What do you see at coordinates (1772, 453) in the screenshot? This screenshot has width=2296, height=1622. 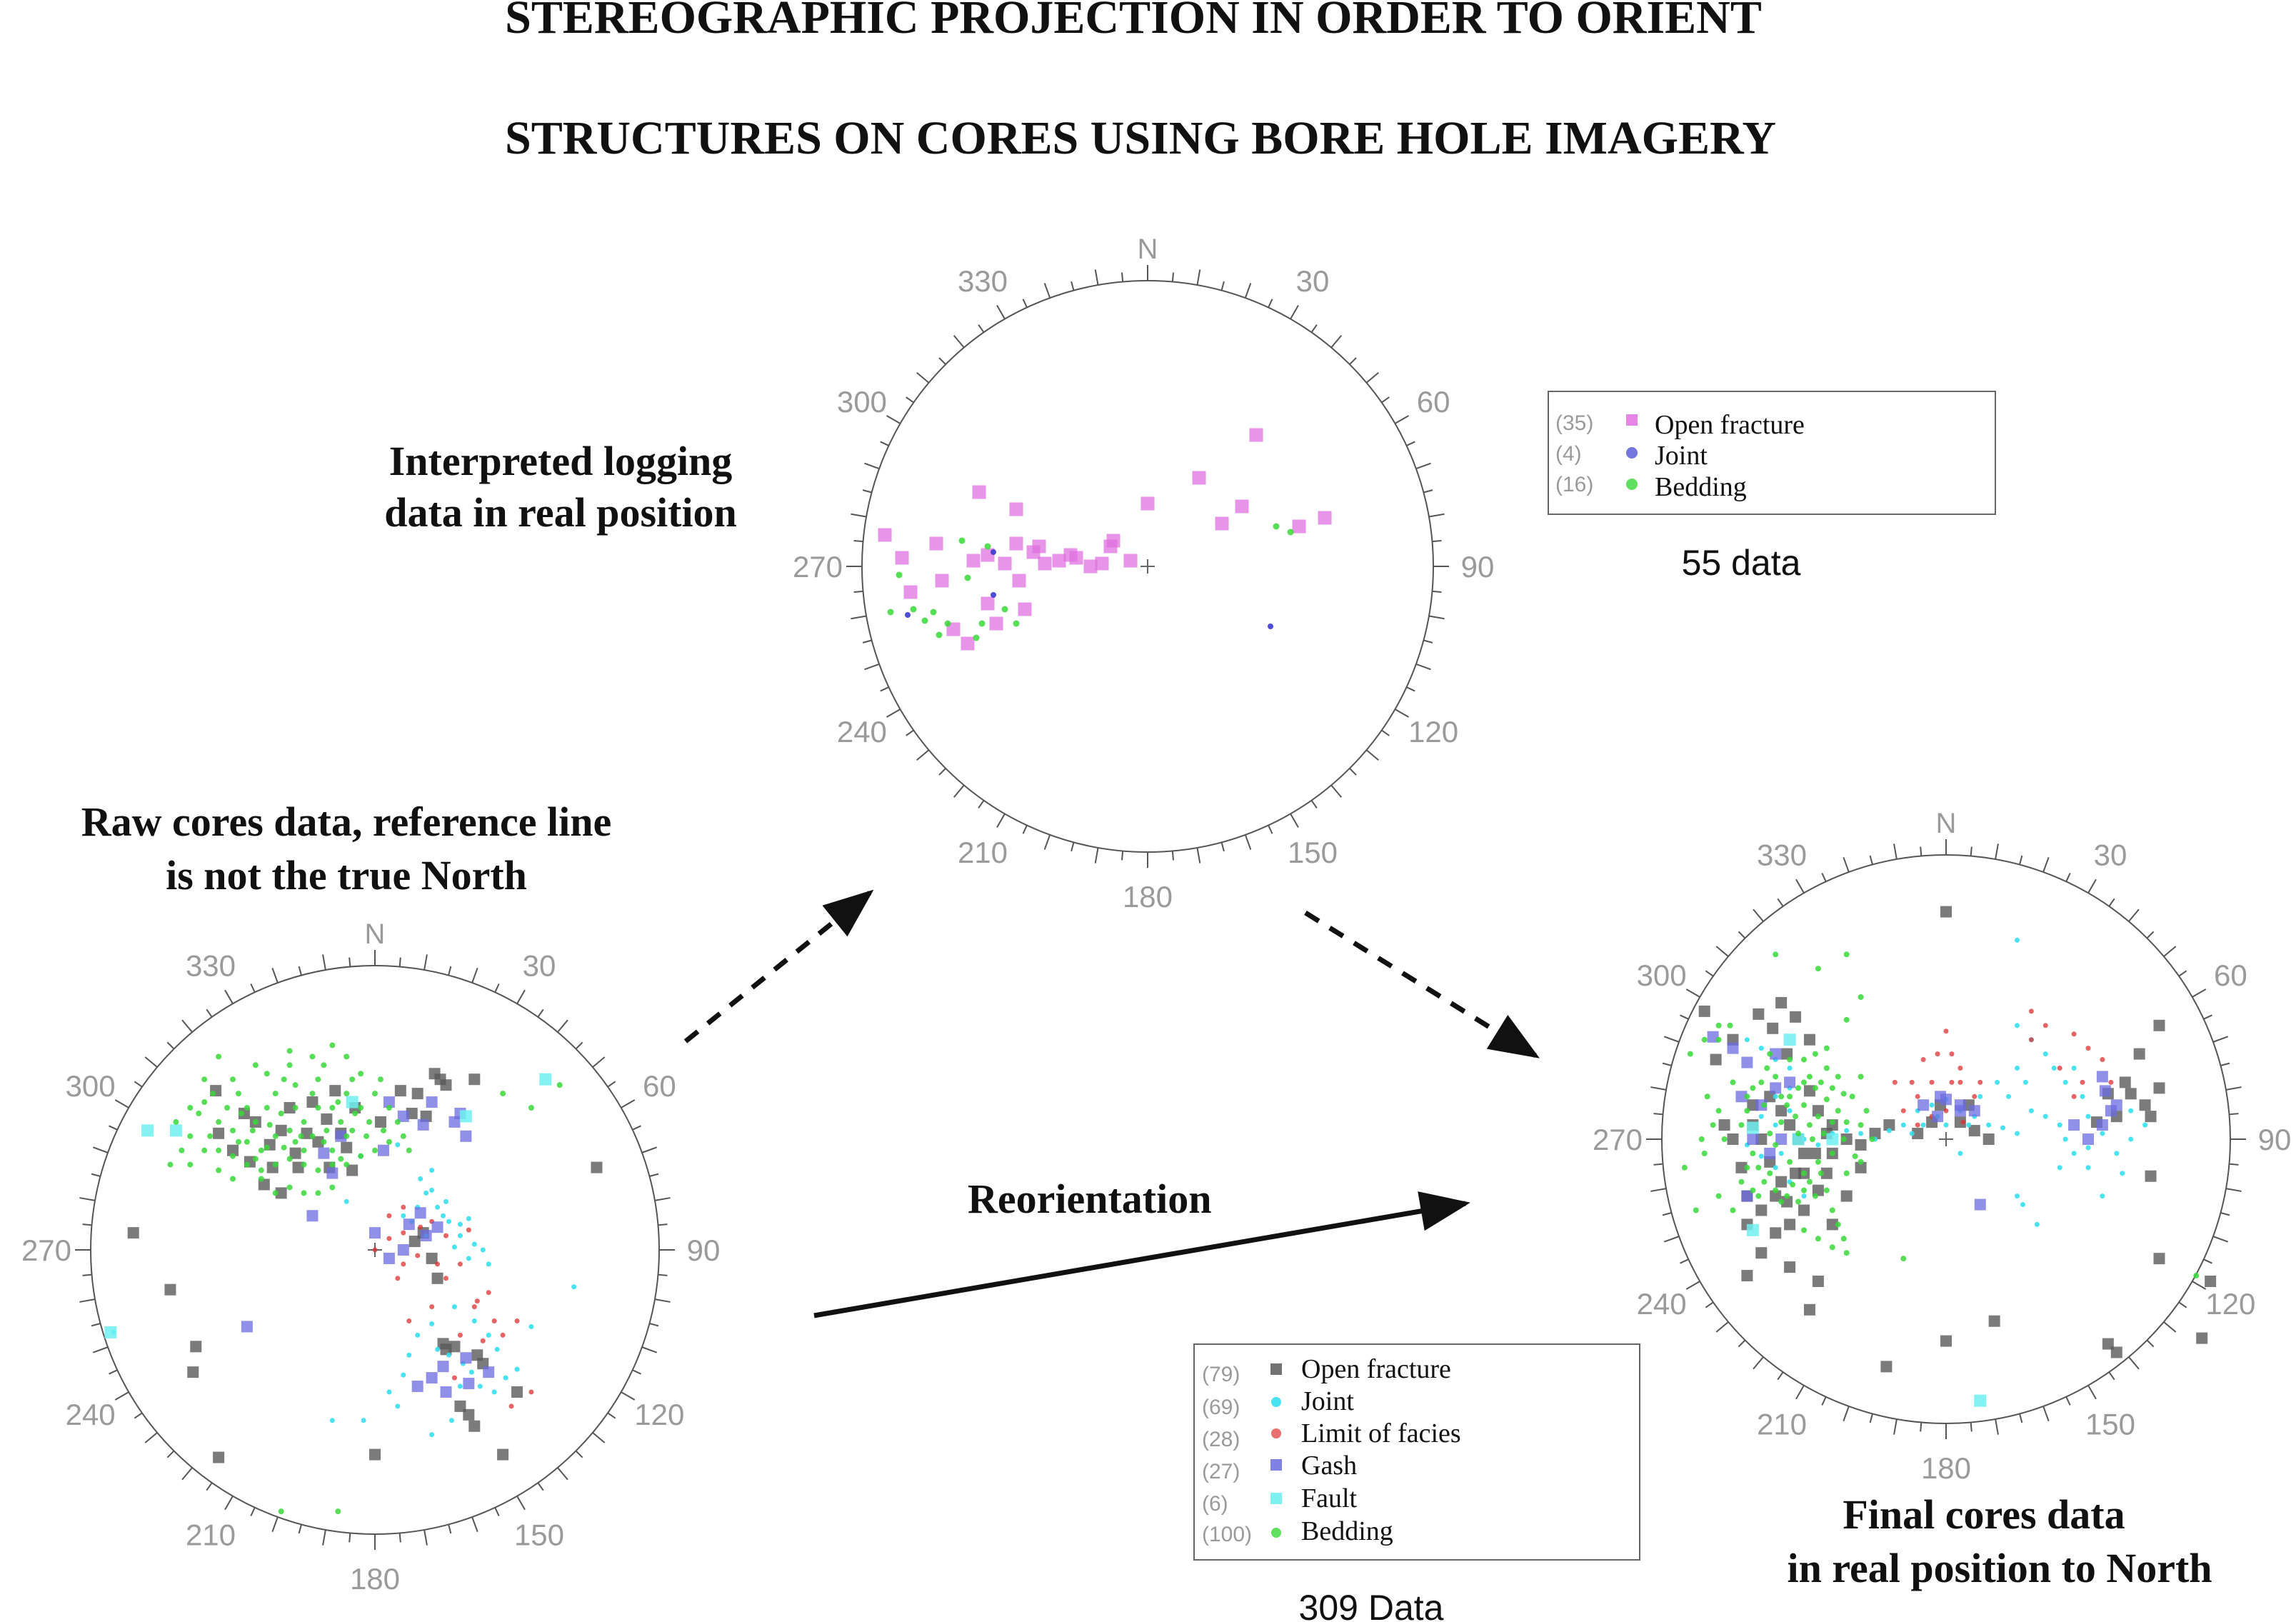 I see `legend-logging-box` at bounding box center [1772, 453].